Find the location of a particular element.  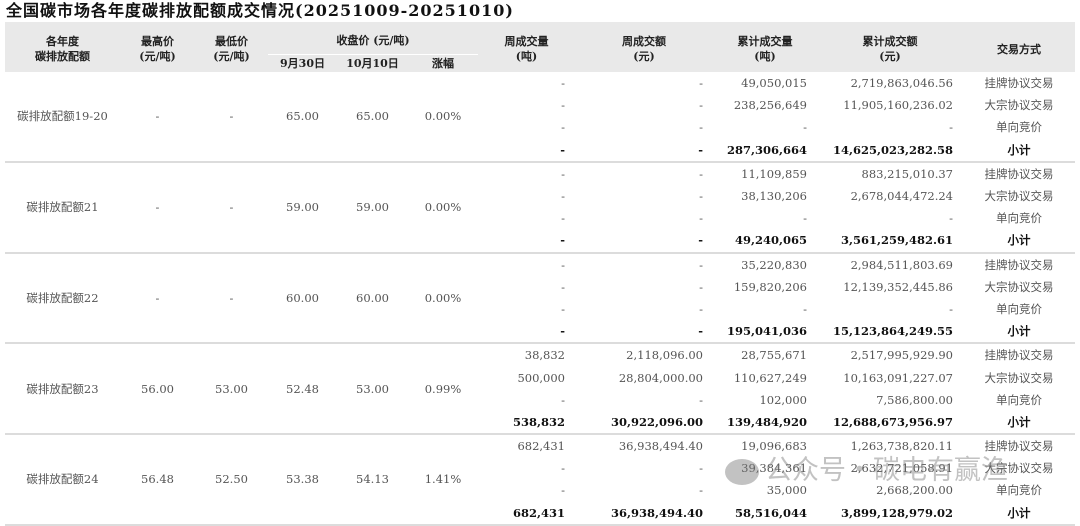

cum-amount: 1,263,738,820.11 is located at coordinates (901, 446).